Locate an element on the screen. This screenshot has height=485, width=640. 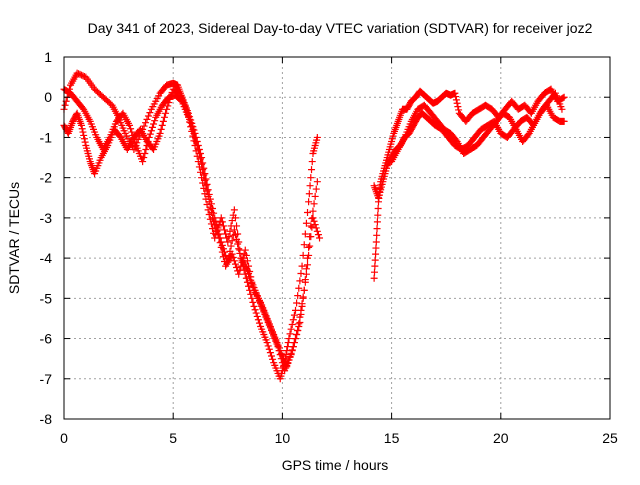
x-tick-label: 10 is located at coordinates (283, 438).